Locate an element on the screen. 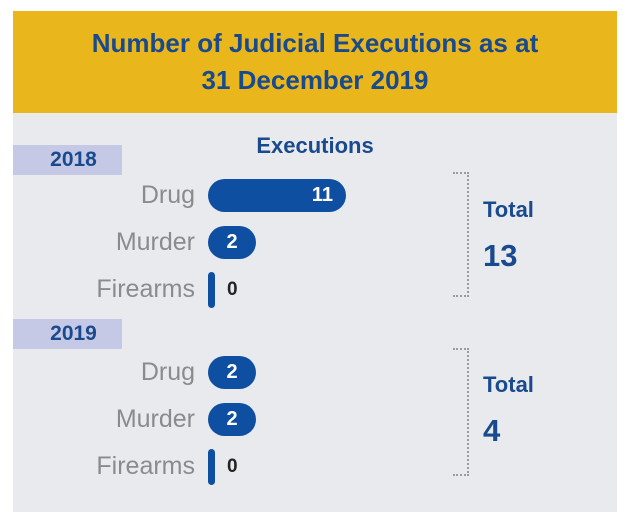 This screenshot has width=634, height=528. year-label-2019: 2019 is located at coordinates (67, 334).